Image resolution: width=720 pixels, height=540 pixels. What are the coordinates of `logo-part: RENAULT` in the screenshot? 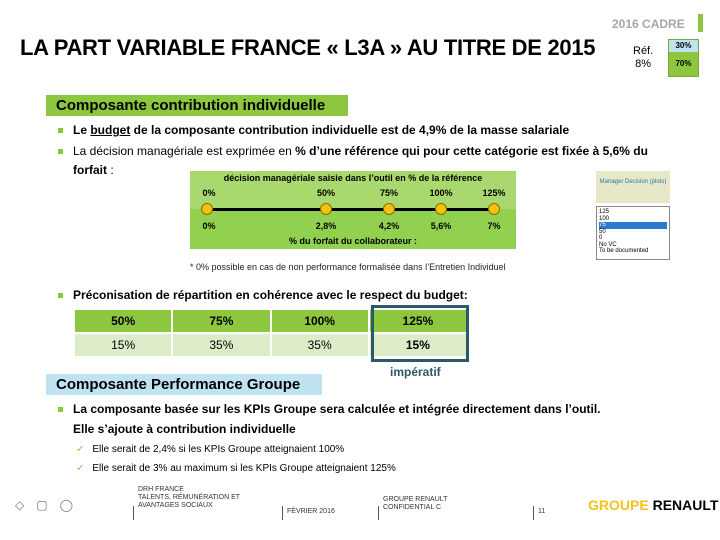 It's located at (685, 505).